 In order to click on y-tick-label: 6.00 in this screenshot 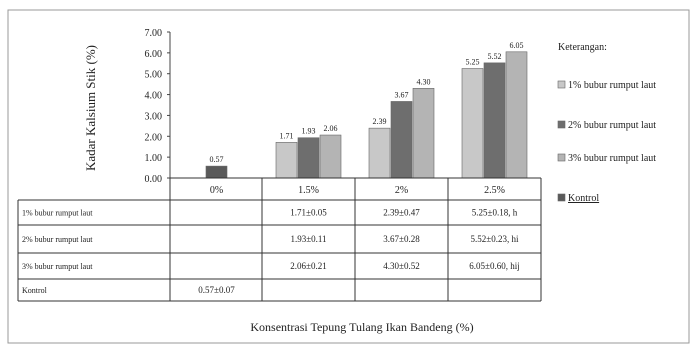, I will do `click(154, 54)`.